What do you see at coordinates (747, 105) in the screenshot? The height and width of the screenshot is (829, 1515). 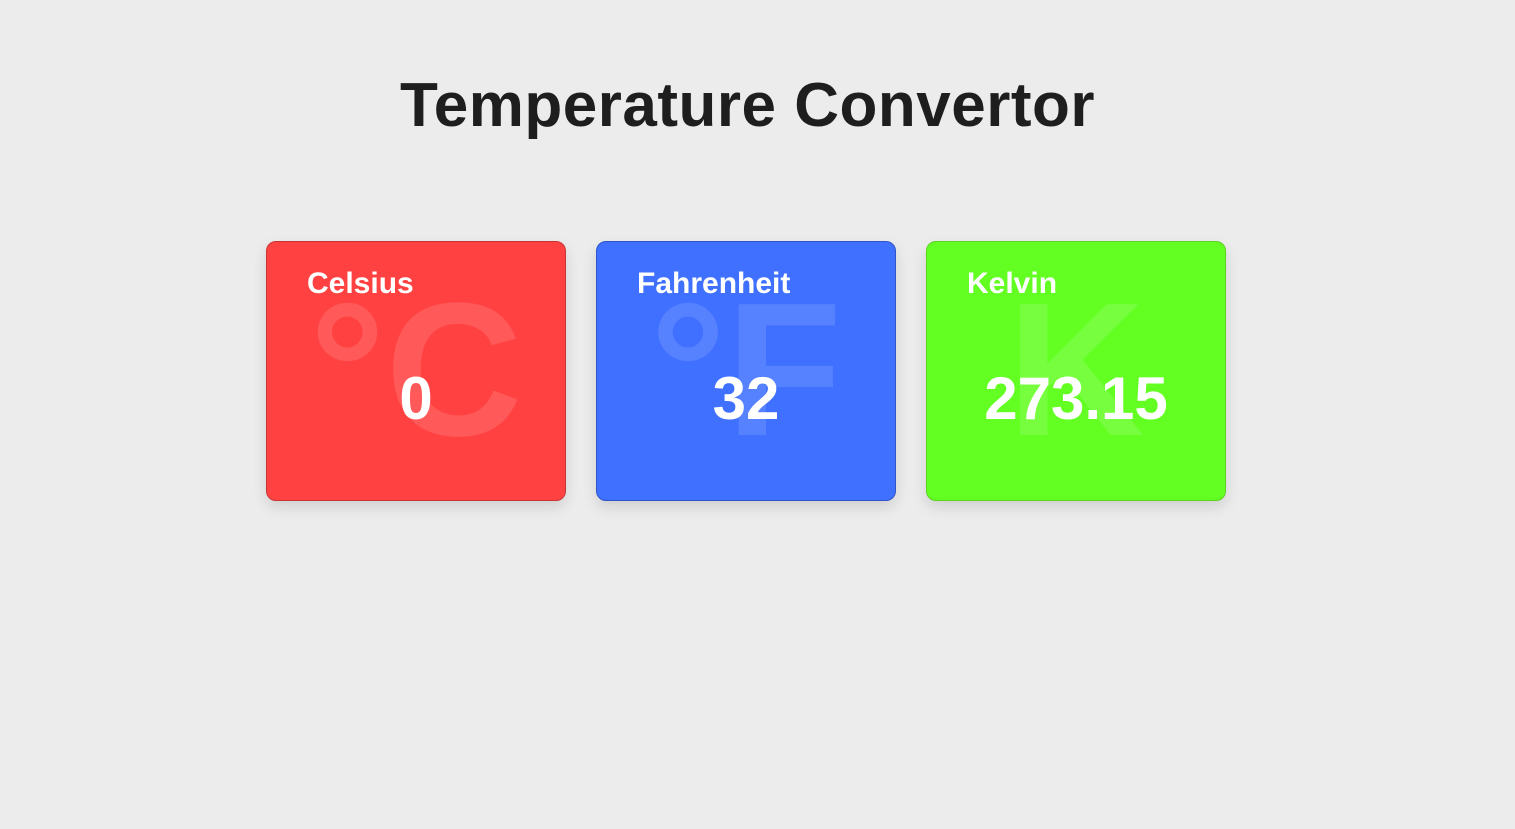 I see `page-title: Temperature Convertor` at bounding box center [747, 105].